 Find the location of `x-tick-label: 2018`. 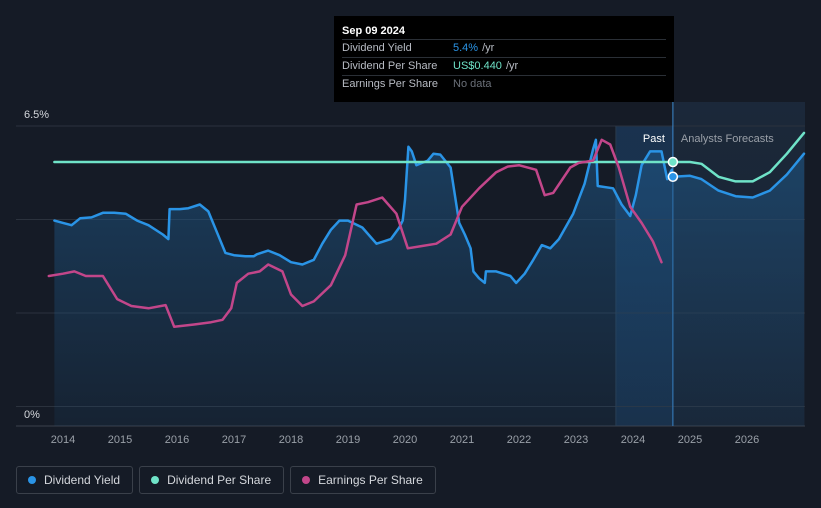

x-tick-label: 2018 is located at coordinates (291, 440).